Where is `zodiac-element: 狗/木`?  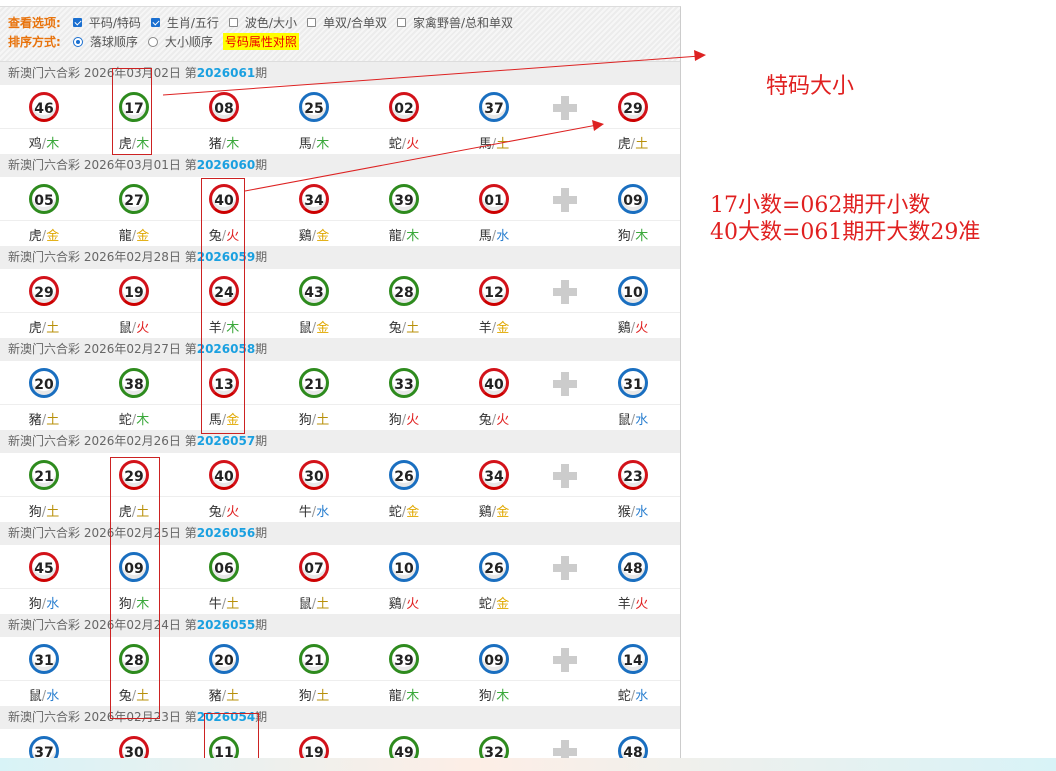
zodiac-element: 狗/木 is located at coordinates (633, 234).